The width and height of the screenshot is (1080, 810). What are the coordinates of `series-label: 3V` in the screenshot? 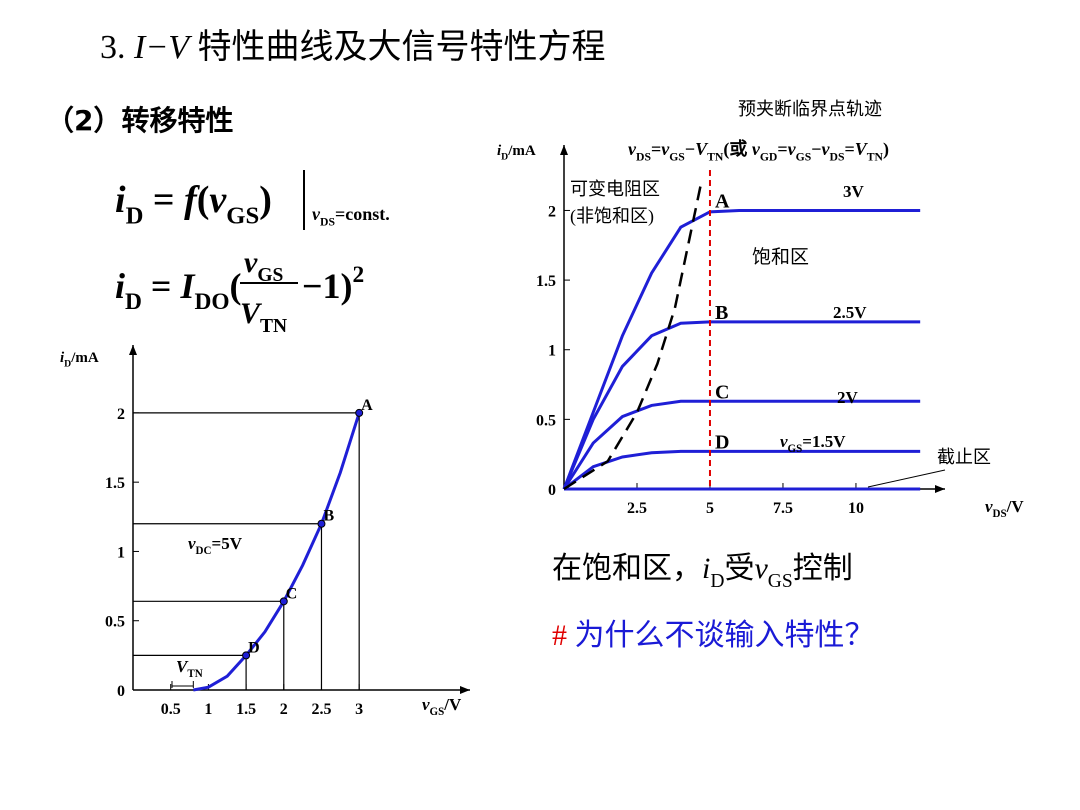 It's located at (854, 191).